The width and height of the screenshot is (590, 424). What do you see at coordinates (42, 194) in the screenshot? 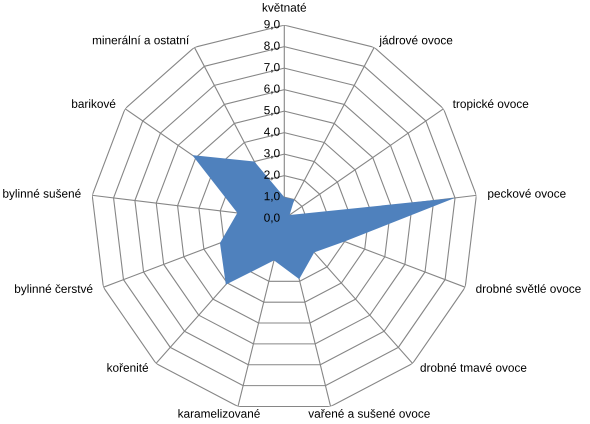
I see `spoke-label: bylinné sušené` at bounding box center [42, 194].